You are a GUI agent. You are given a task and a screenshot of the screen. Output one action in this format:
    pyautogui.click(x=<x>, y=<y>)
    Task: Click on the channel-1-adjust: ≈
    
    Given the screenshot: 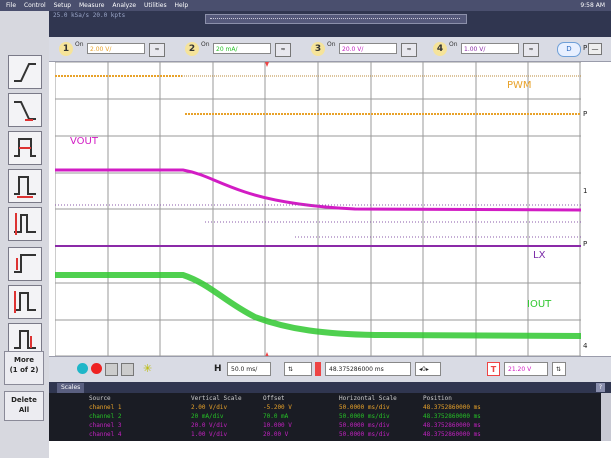 What is the action you would take?
    pyautogui.click(x=157, y=50)
    